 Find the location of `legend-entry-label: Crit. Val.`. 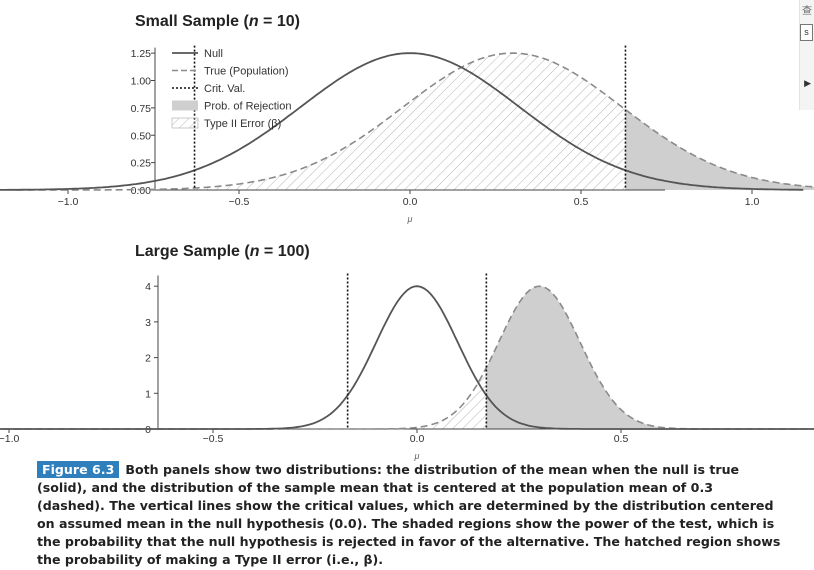

legend-entry-label: Crit. Val. is located at coordinates (224, 89).